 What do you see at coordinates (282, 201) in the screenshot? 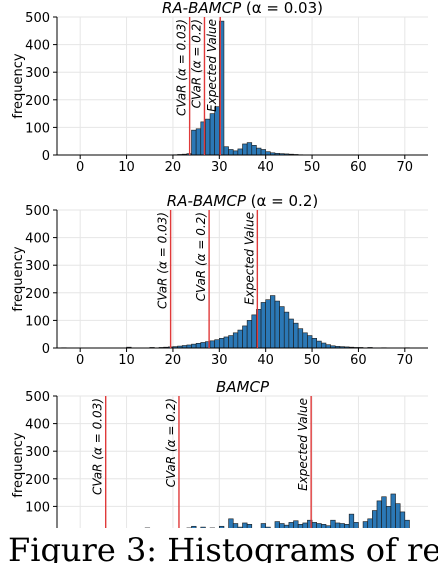
I see `chart-title-alpha: (α = 0.2)` at bounding box center [282, 201].